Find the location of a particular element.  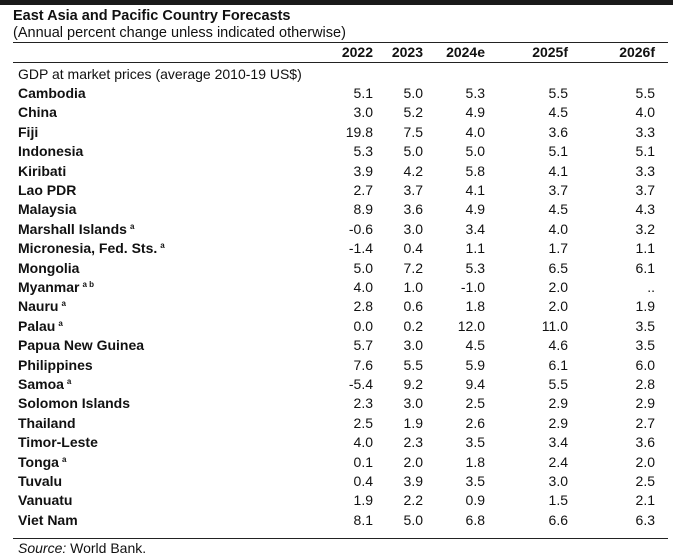

value-cell: 6.1 is located at coordinates (645, 267).